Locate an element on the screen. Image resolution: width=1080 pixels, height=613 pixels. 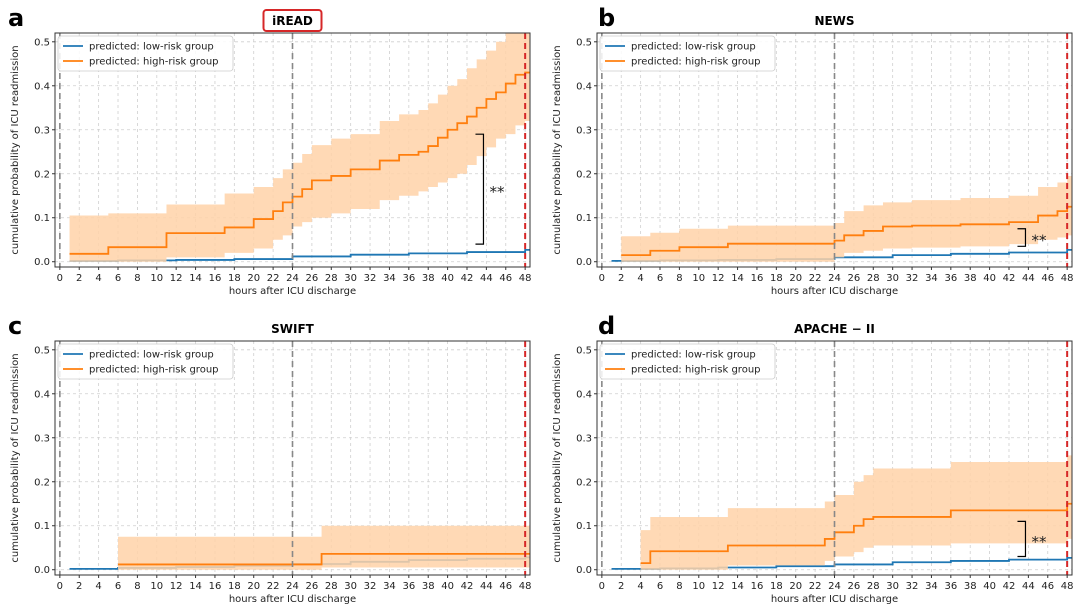
plot-area is located at coordinates (841, 218).